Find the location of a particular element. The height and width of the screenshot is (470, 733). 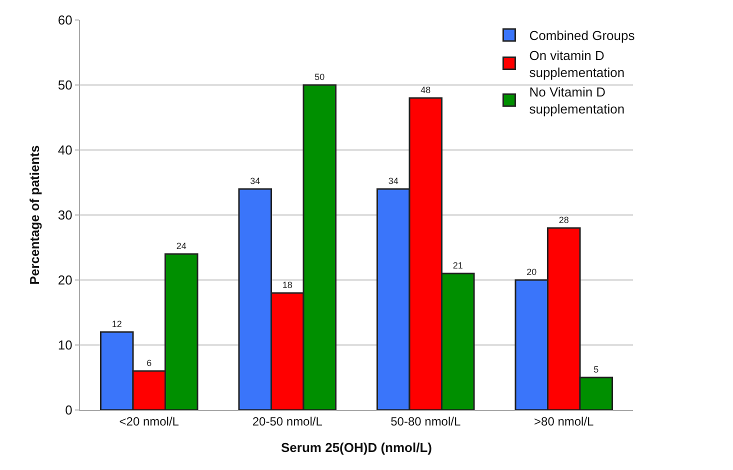

y-tick-label: 10 is located at coordinates (65, 345).